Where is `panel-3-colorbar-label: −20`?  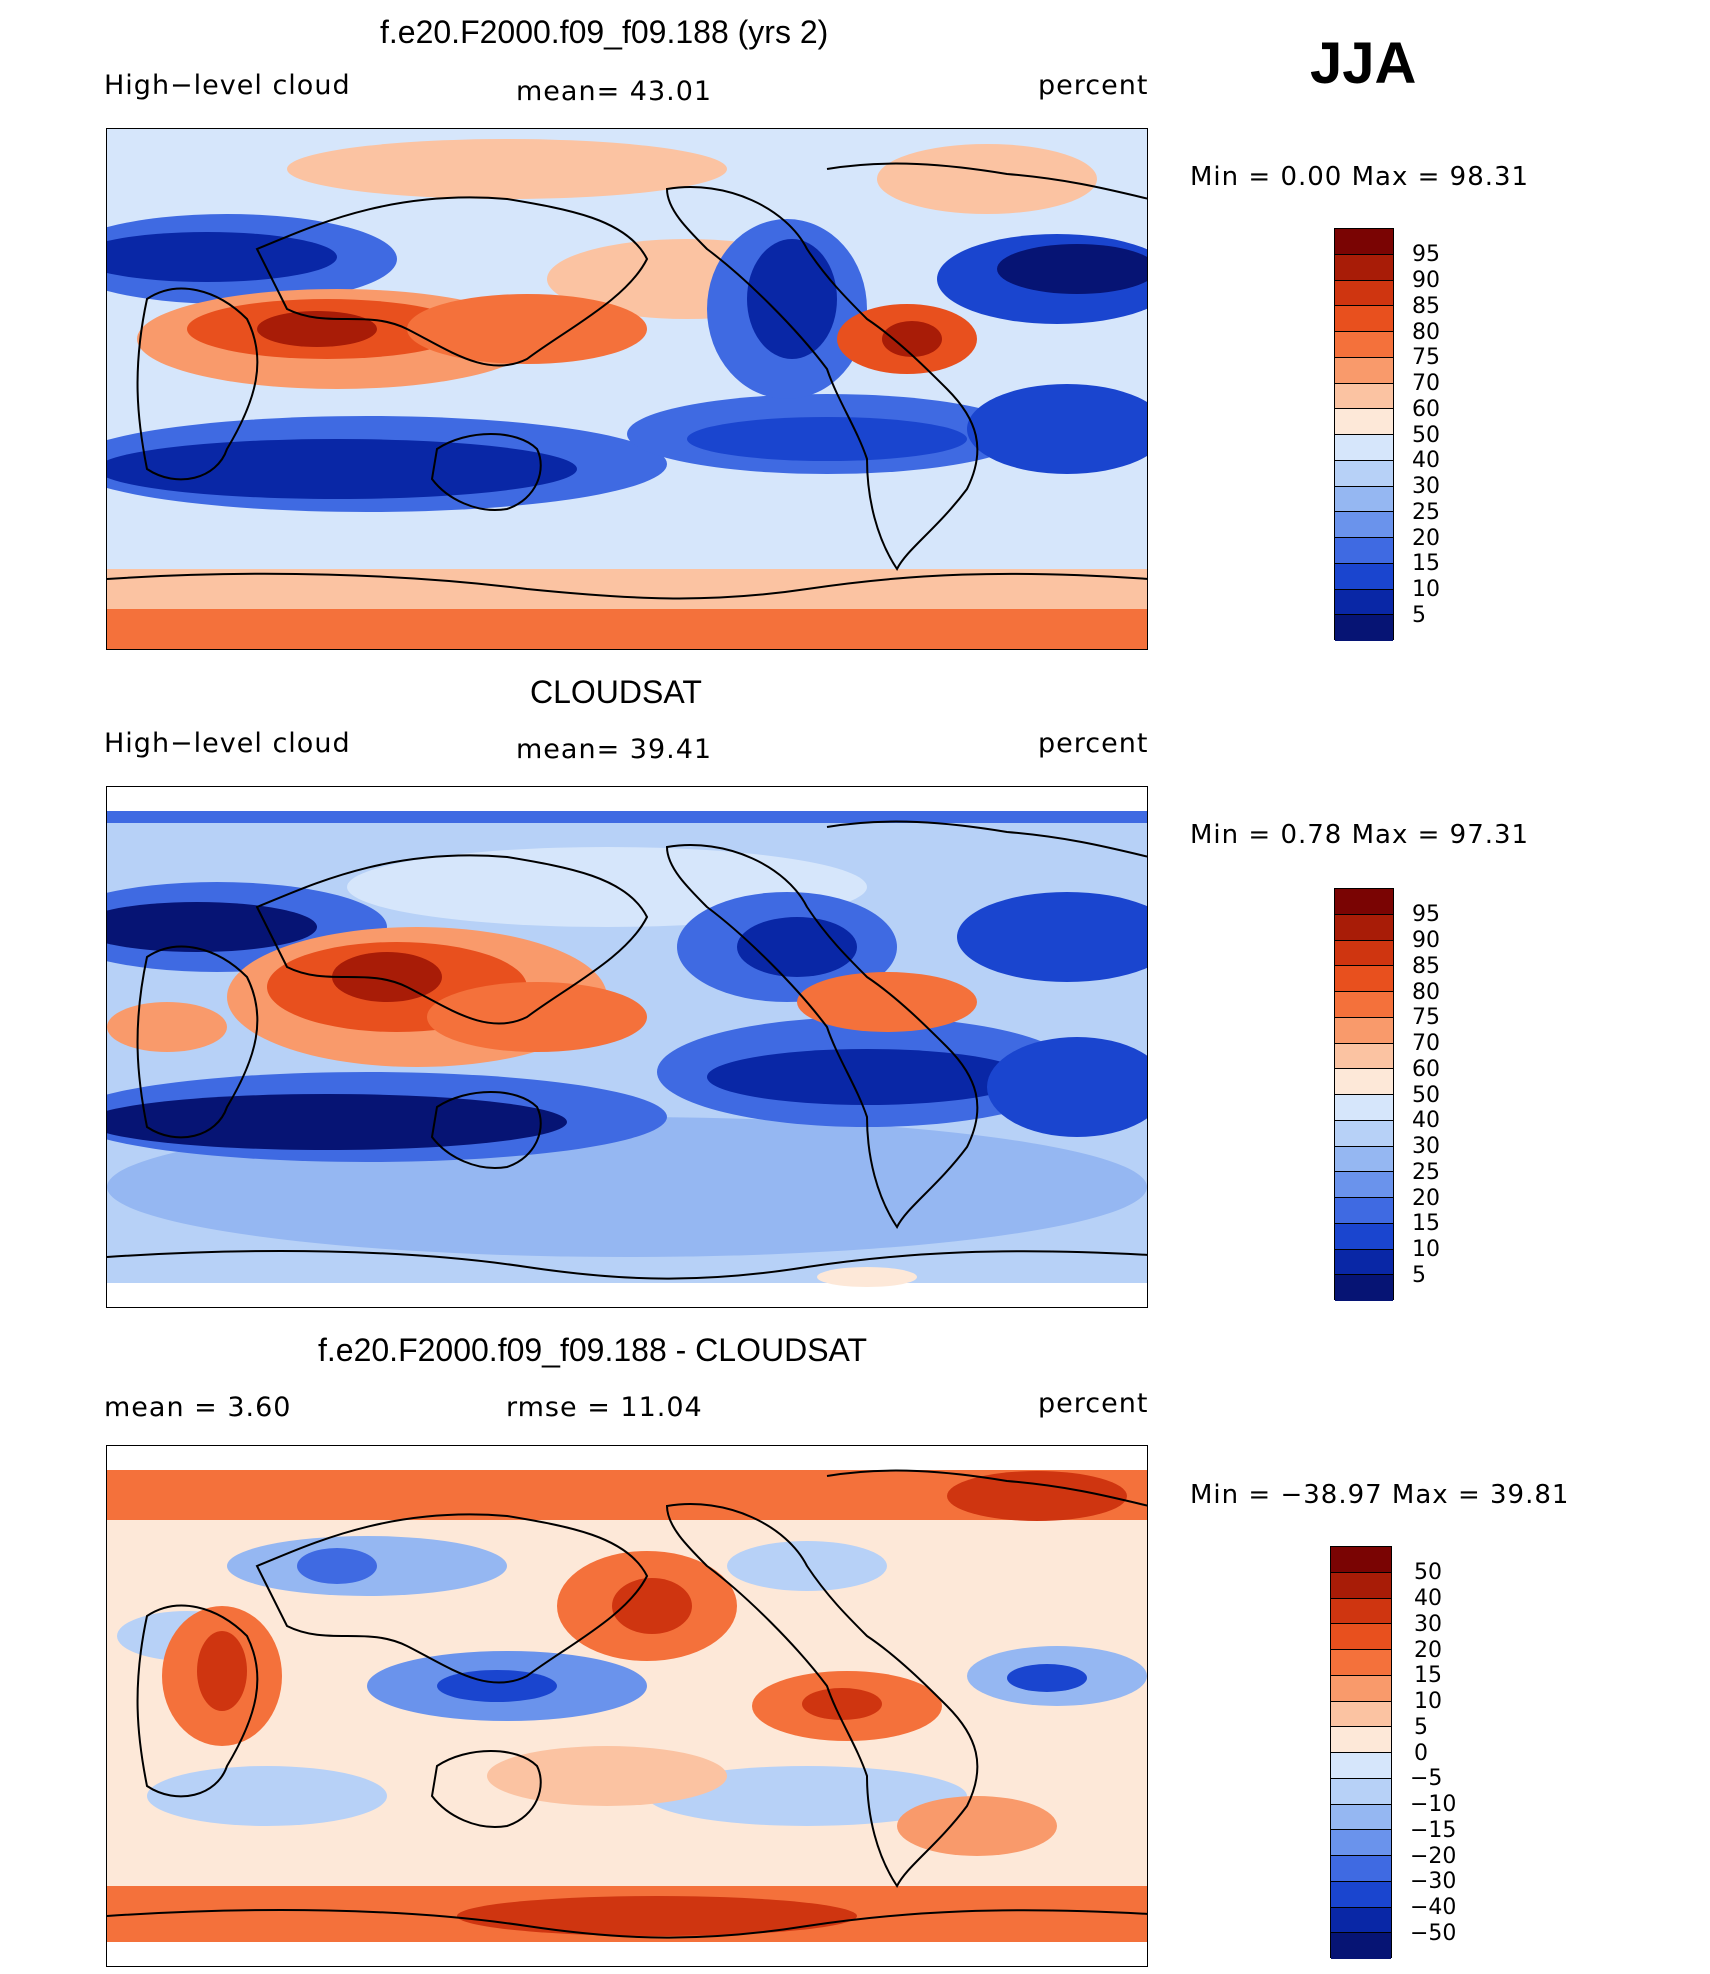 panel-3-colorbar-label: −20 is located at coordinates (1433, 1856).